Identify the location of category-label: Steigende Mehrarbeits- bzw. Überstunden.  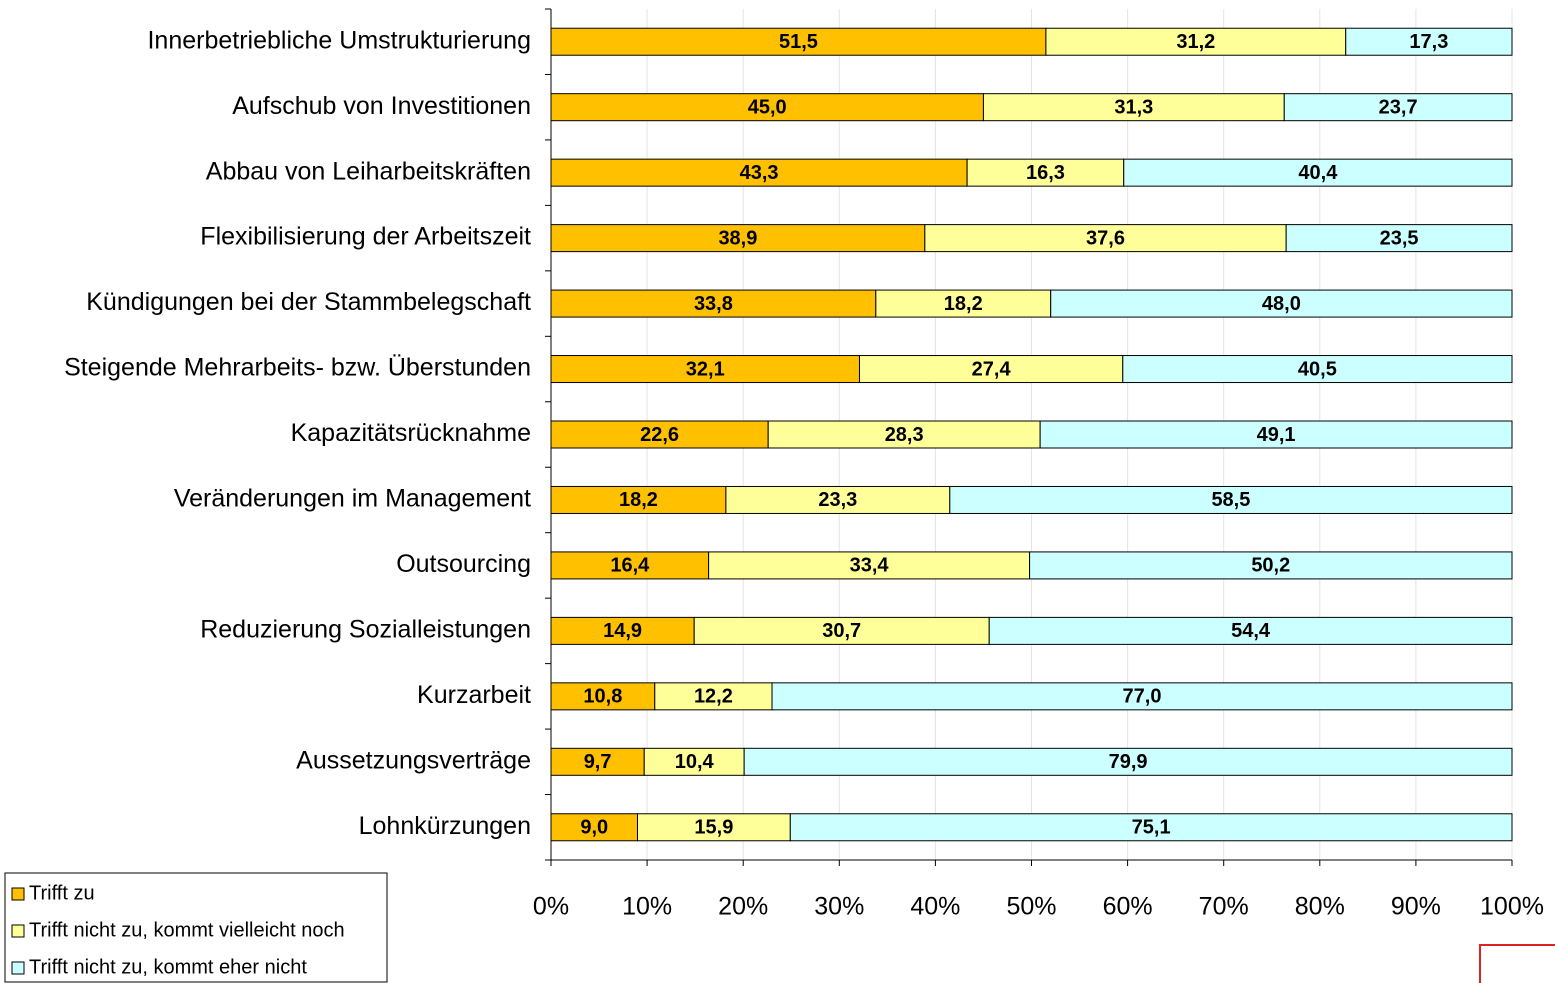
(297, 368).